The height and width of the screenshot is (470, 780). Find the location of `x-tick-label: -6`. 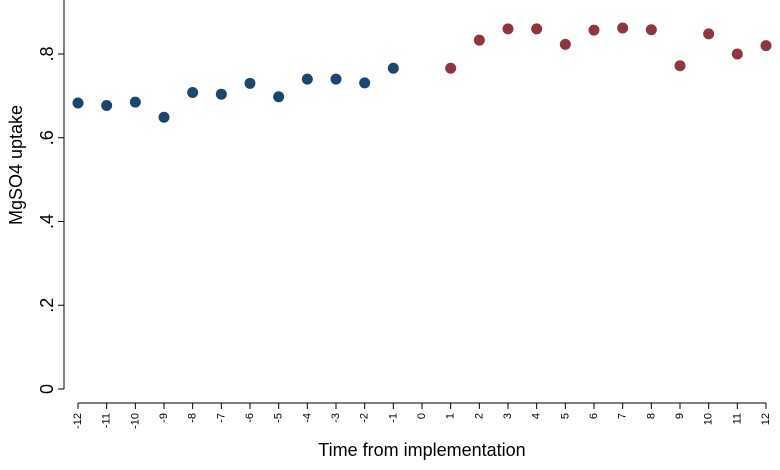

x-tick-label: -6 is located at coordinates (250, 418).